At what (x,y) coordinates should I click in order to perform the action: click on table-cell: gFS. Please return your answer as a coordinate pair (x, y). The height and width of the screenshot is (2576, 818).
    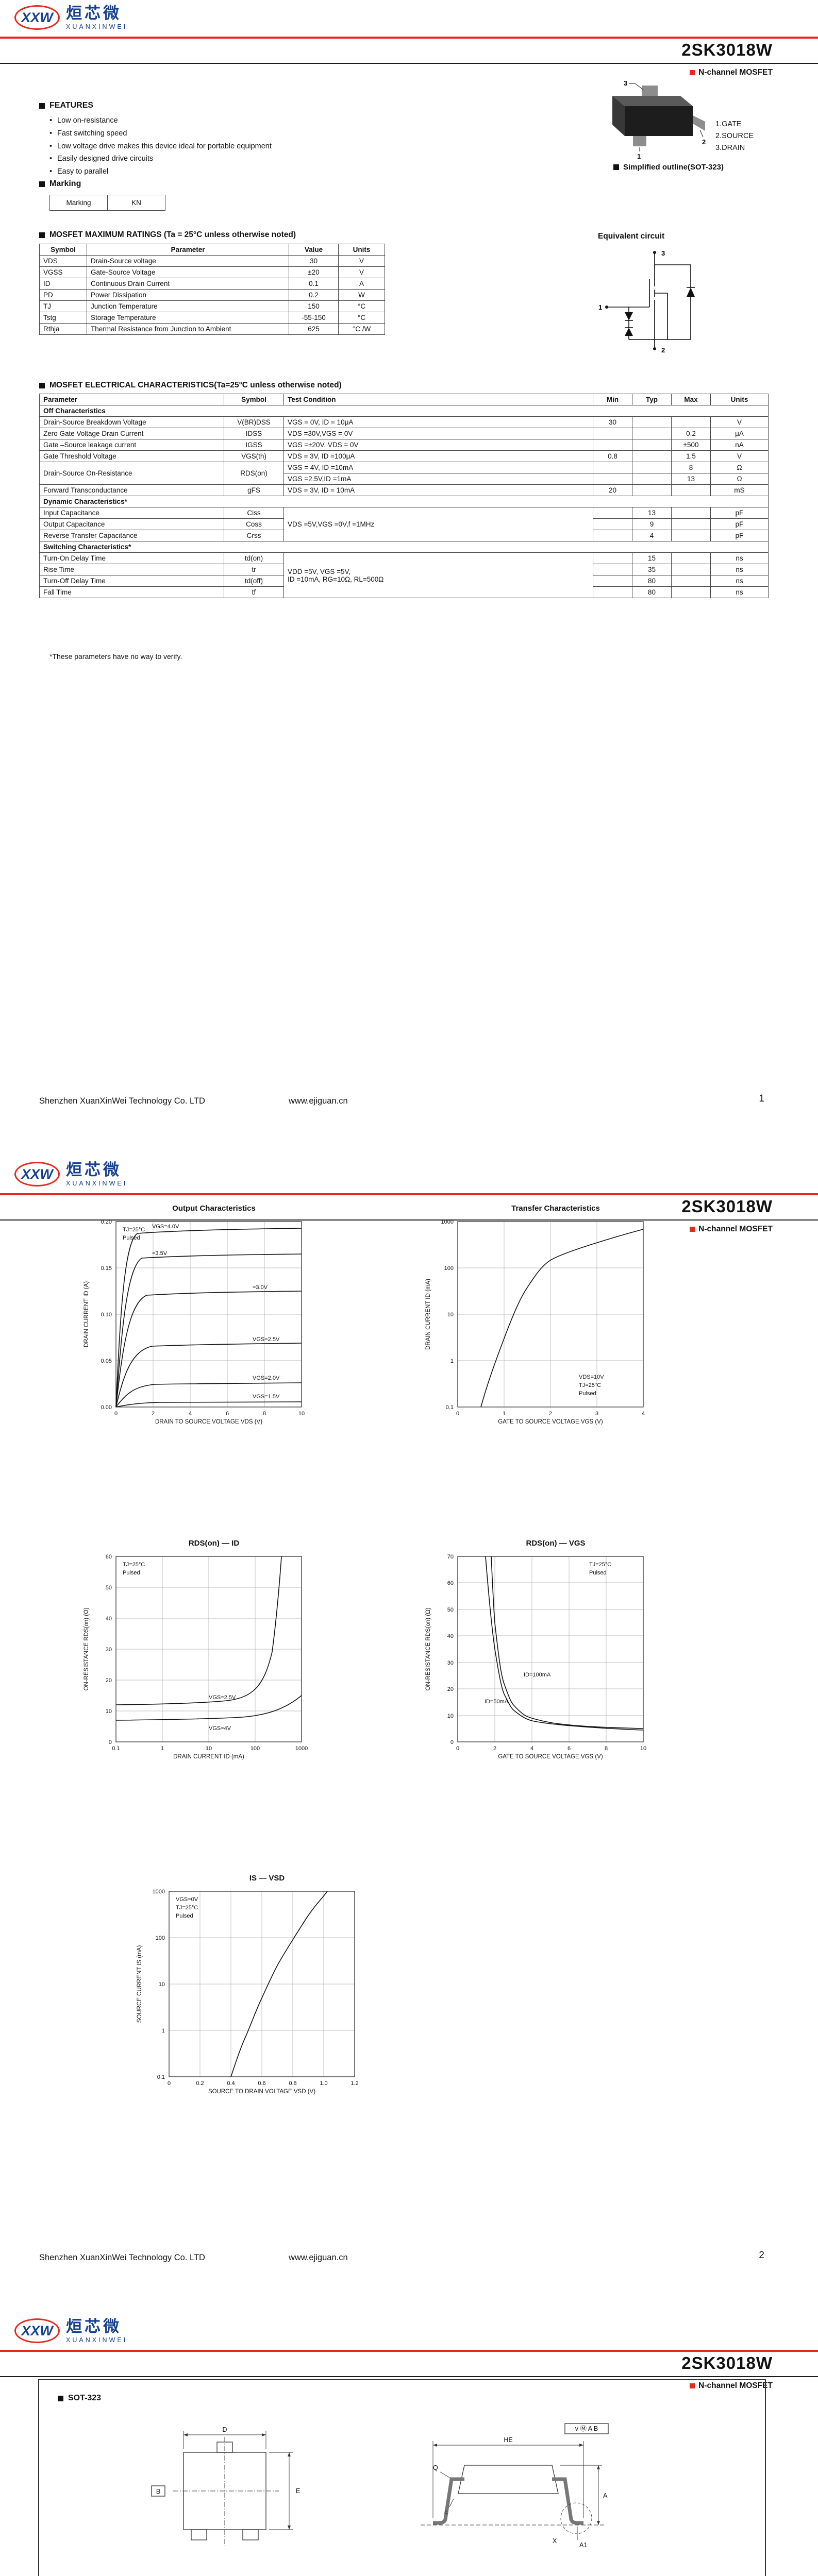
    Looking at the image, I should click on (254, 490).